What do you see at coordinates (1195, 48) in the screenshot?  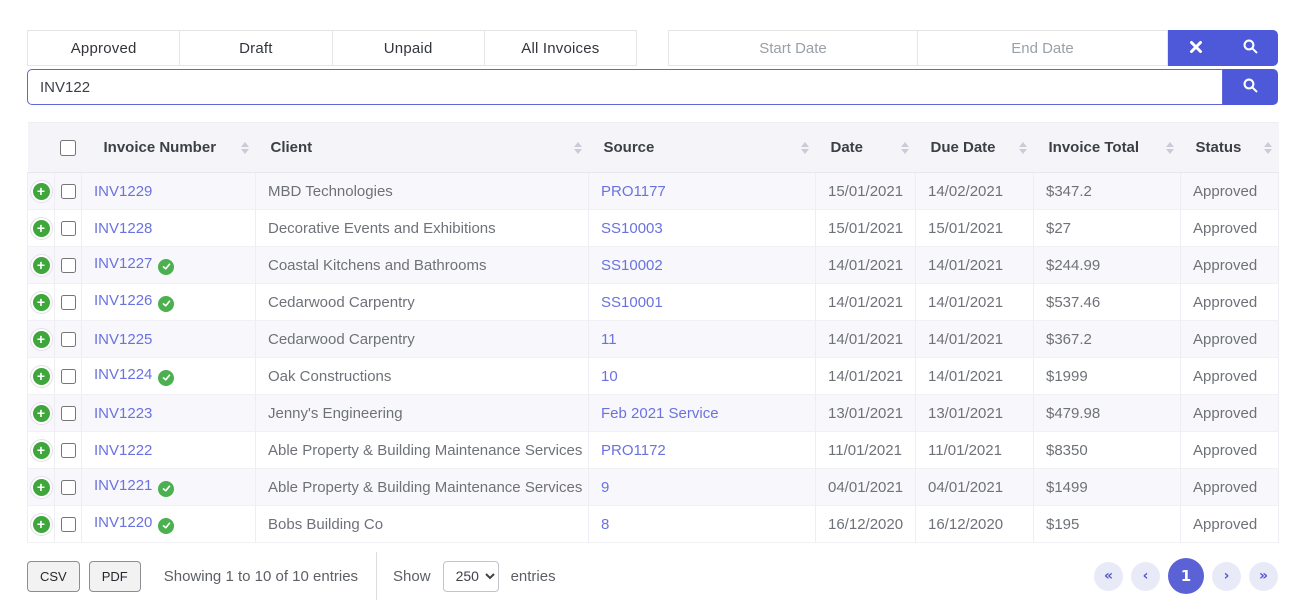 I see `clear-filters-button` at bounding box center [1195, 48].